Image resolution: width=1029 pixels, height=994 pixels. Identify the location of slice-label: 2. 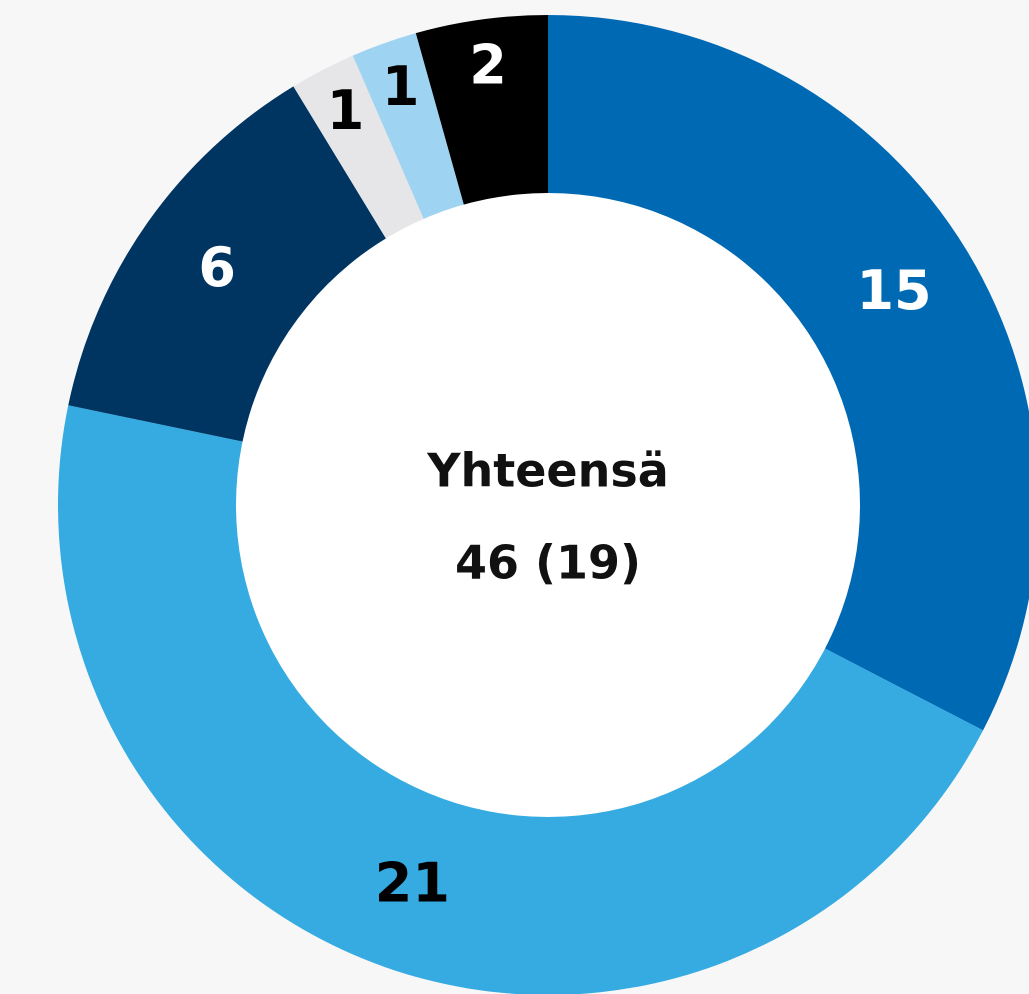
(488, 65).